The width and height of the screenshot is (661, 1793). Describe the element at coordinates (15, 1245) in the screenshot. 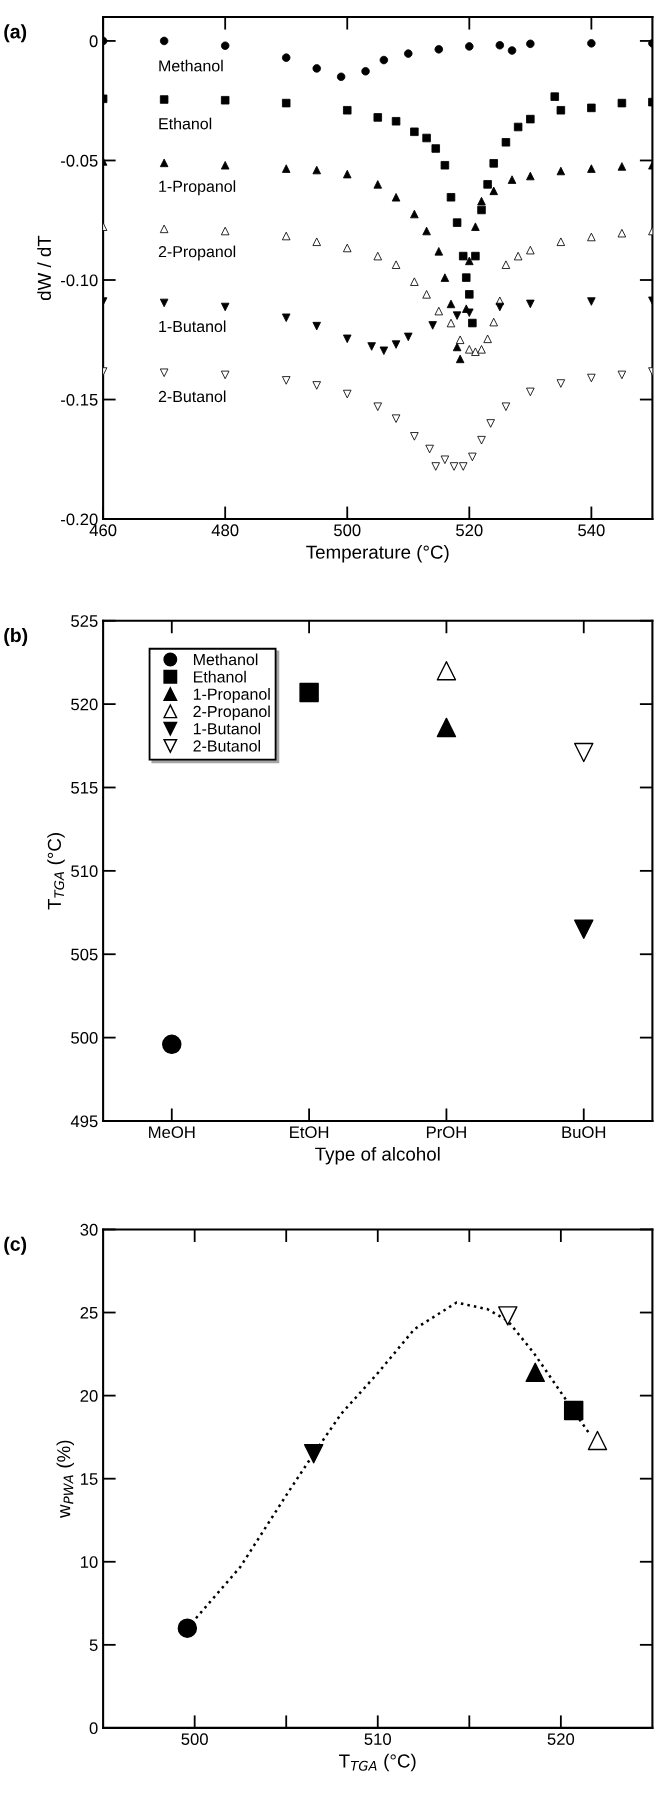

I see `chart-title: (c)` at that location.